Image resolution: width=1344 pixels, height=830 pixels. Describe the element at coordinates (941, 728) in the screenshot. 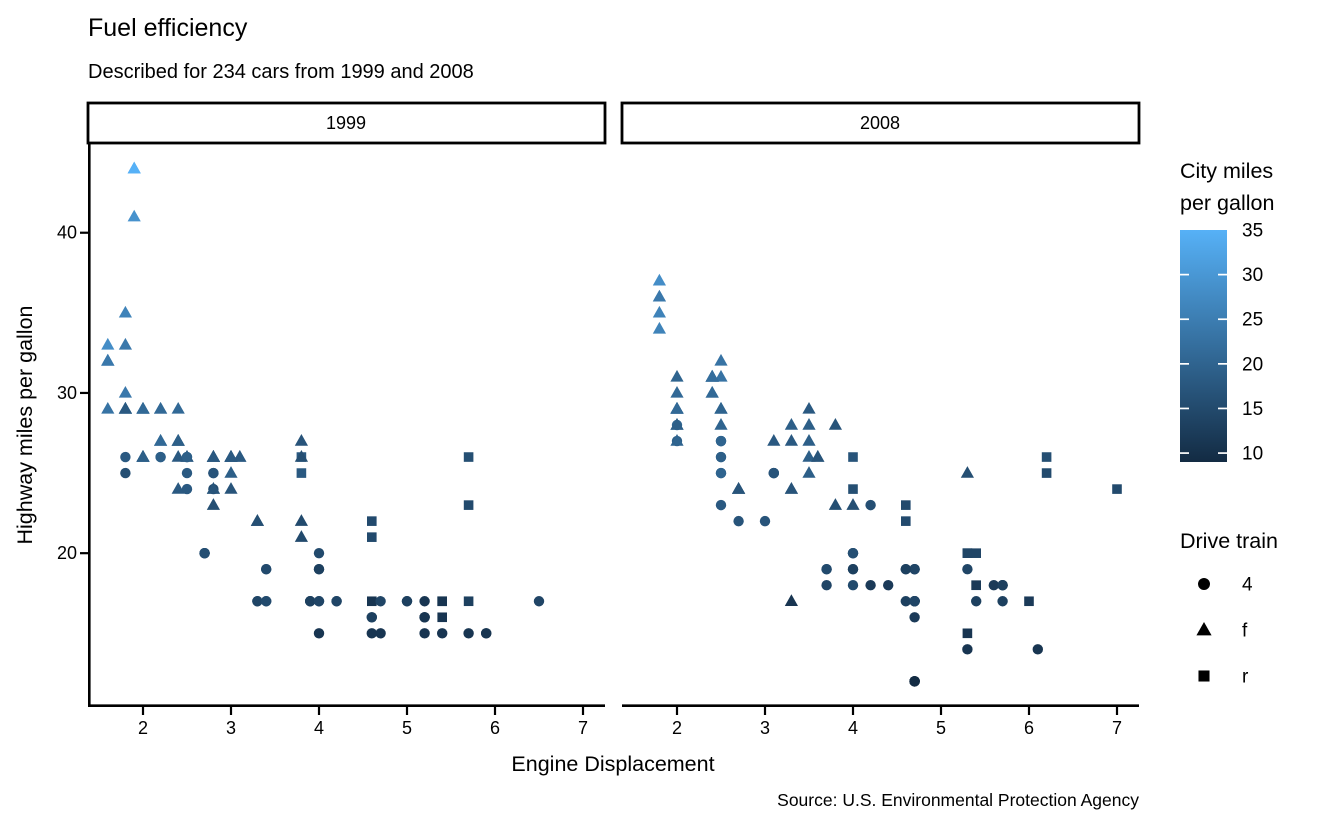

I see `x-tick-label: 5` at that location.